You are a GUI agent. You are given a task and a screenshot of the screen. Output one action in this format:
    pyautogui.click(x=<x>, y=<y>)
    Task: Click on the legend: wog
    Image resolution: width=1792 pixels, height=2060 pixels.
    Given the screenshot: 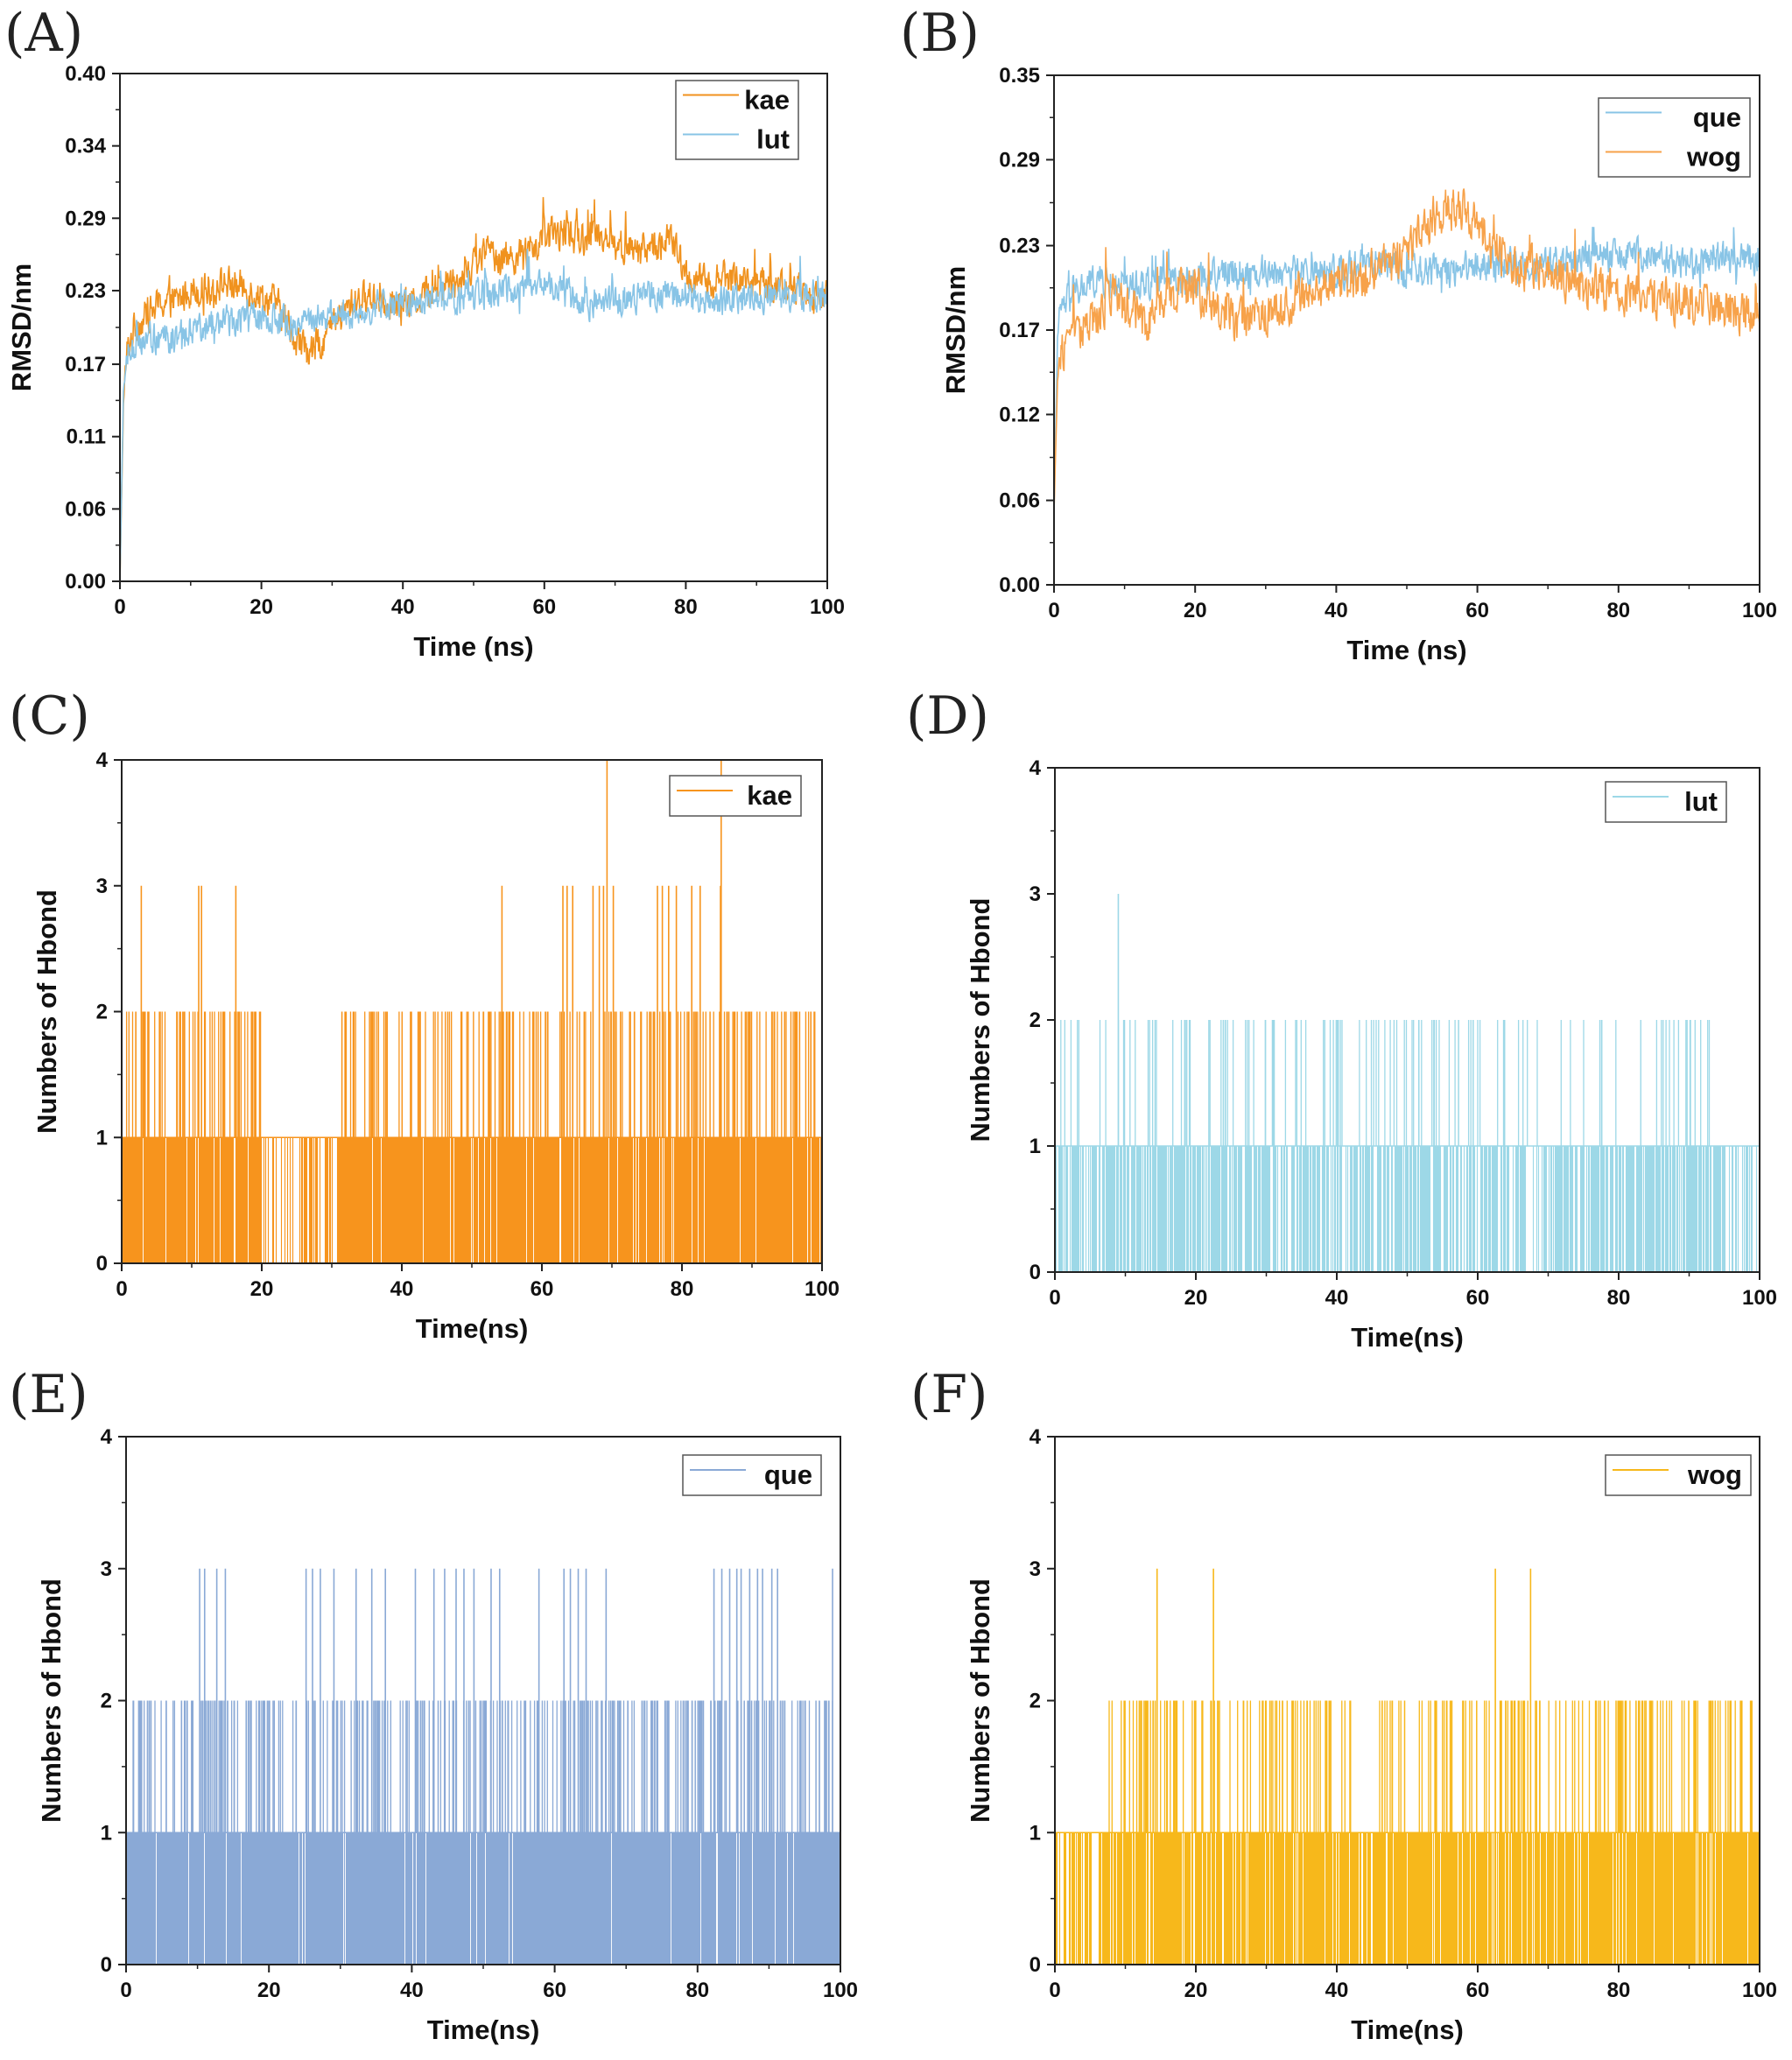 What is the action you would take?
    pyautogui.click(x=1678, y=1475)
    